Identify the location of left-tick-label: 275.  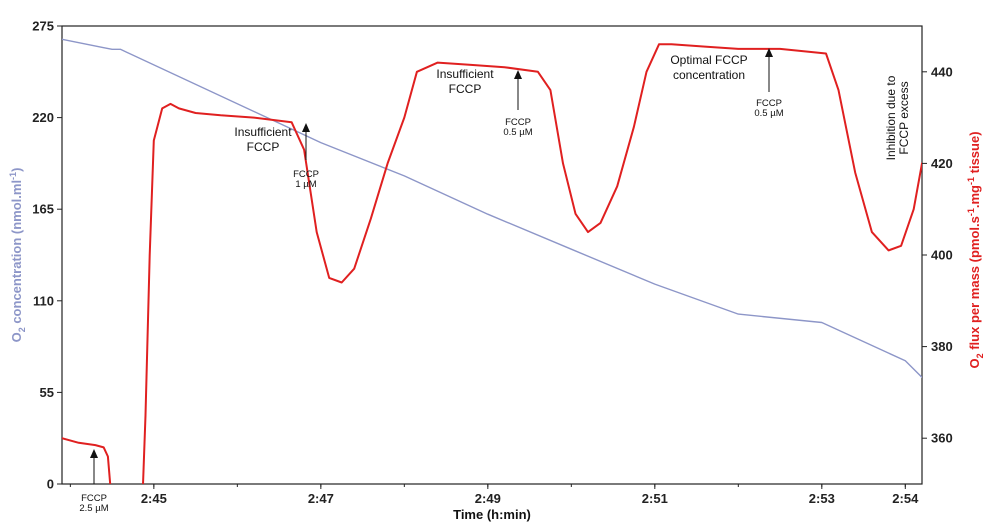
(43, 26).